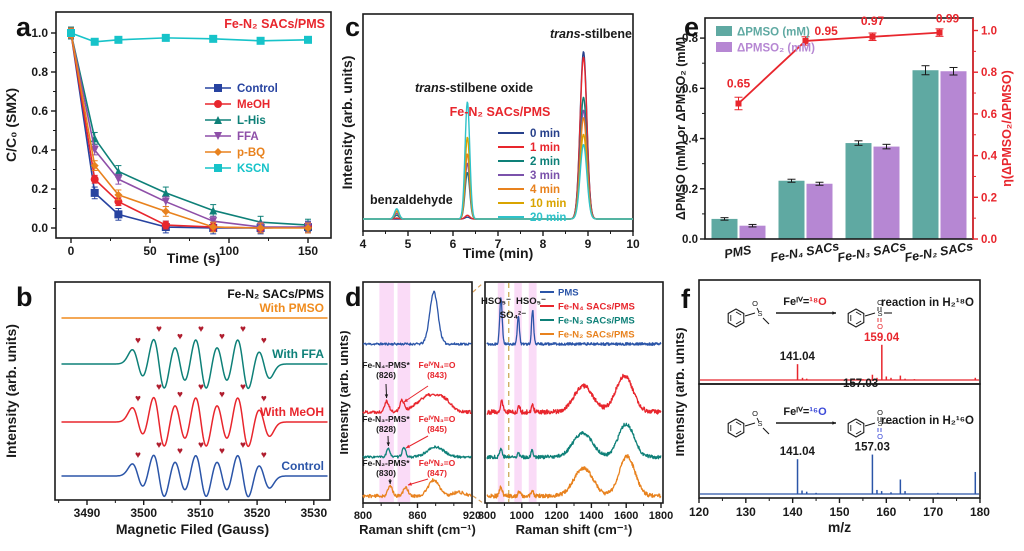 The image size is (1024, 551). I want to click on legend-item-1-min: 1 min, so click(529, 148).